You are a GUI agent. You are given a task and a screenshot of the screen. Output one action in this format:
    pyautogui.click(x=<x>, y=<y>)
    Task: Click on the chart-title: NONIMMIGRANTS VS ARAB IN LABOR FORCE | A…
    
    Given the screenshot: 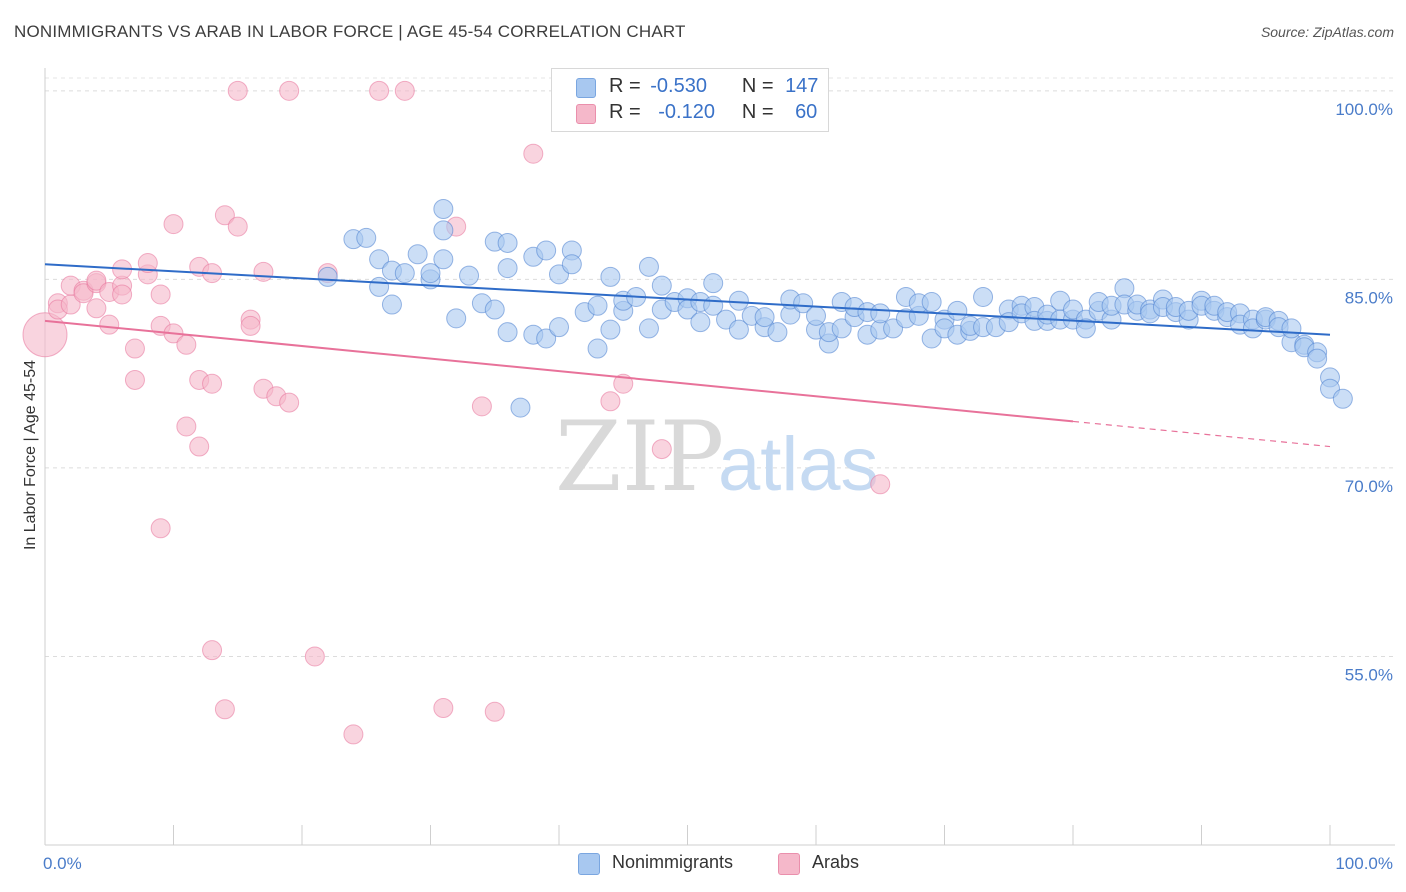 What is the action you would take?
    pyautogui.click(x=350, y=31)
    